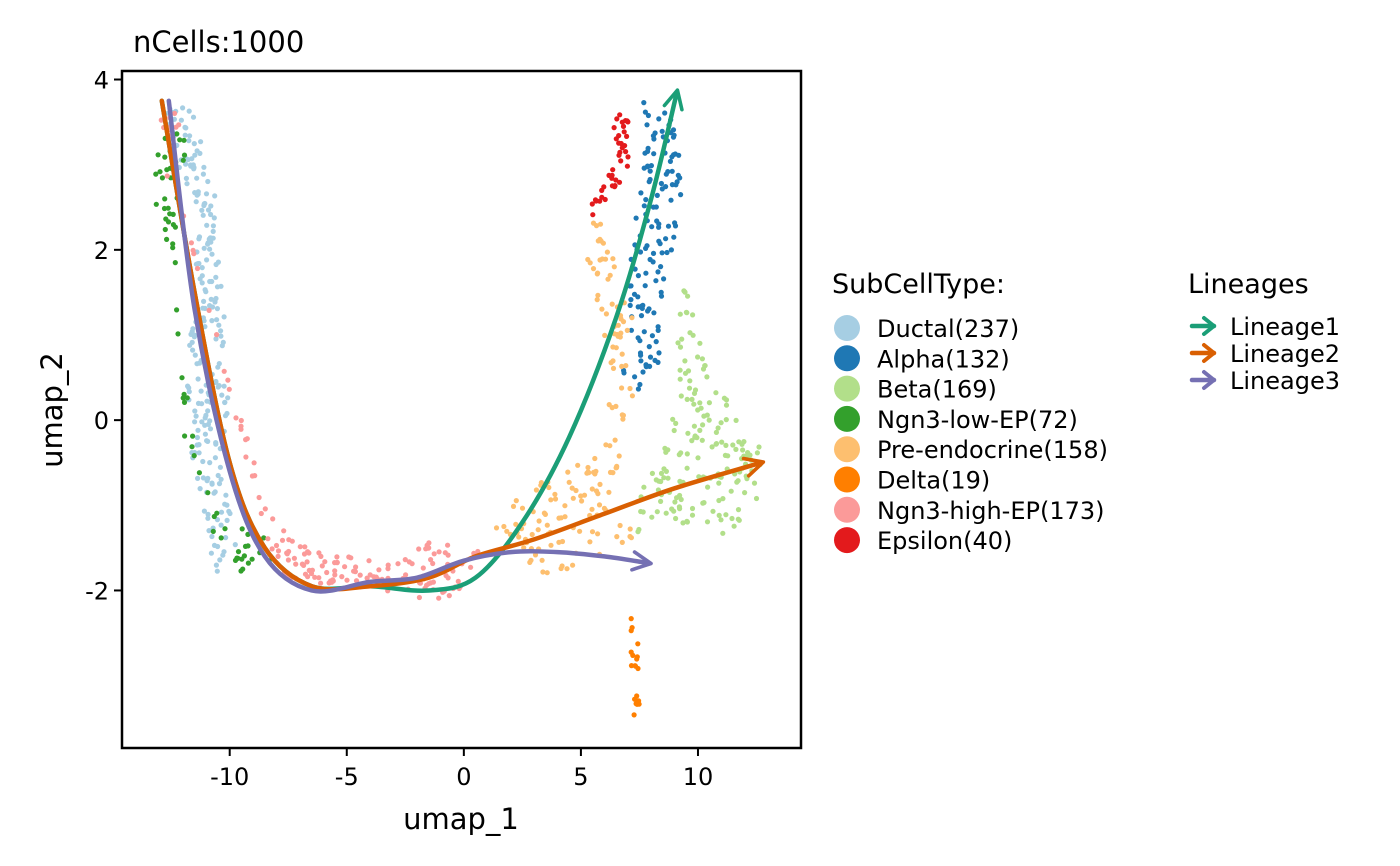 The image size is (1400, 866). Describe the element at coordinates (580, 777) in the screenshot. I see `x-tick-label: 5` at that location.